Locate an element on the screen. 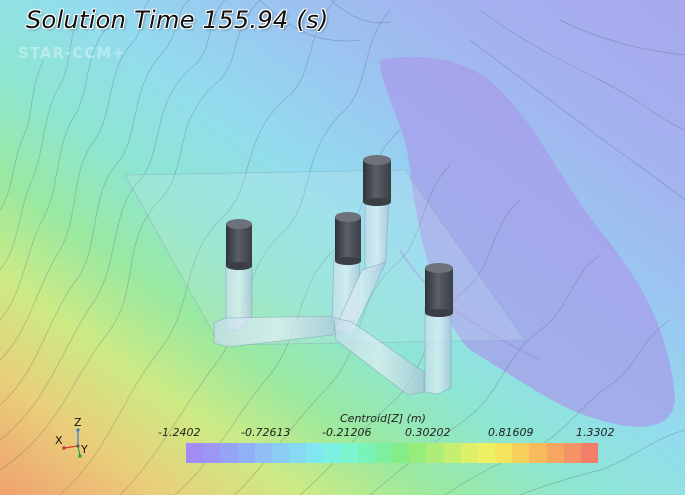  color-legend-bar is located at coordinates (392, 453).